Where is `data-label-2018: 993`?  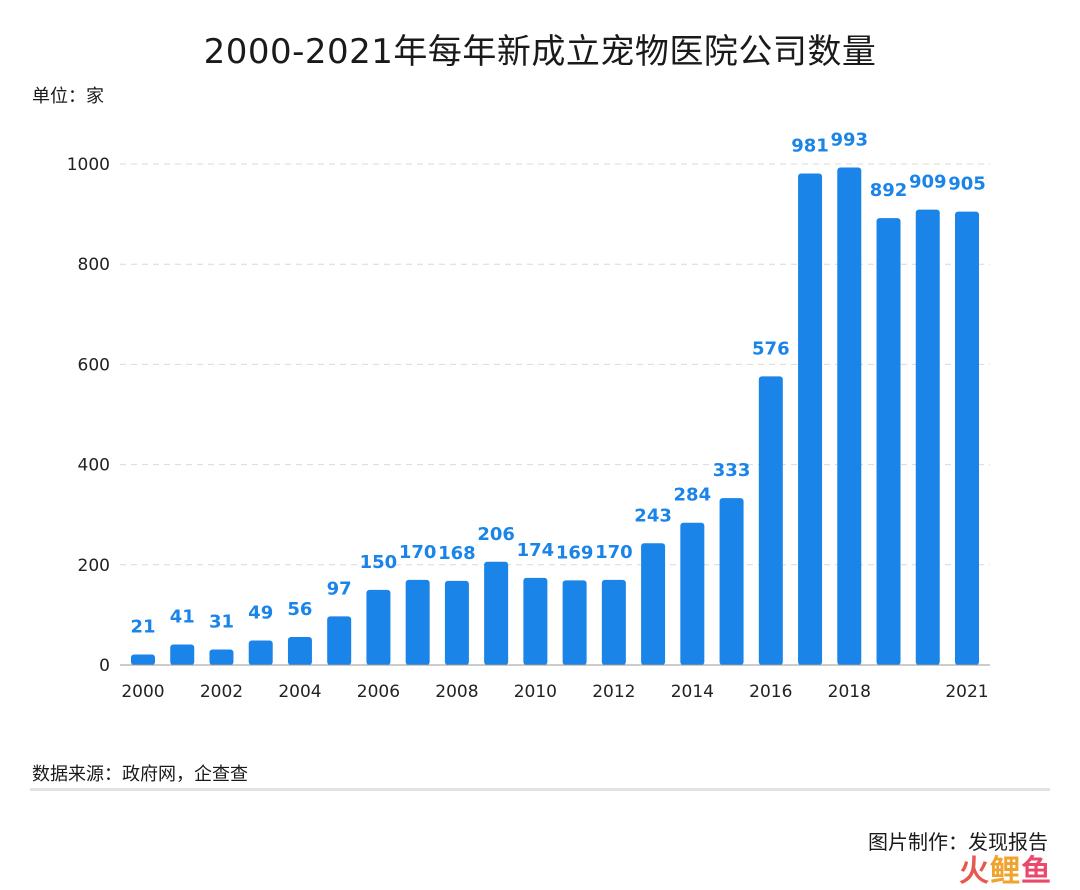
data-label-2018: 993 is located at coordinates (849, 140).